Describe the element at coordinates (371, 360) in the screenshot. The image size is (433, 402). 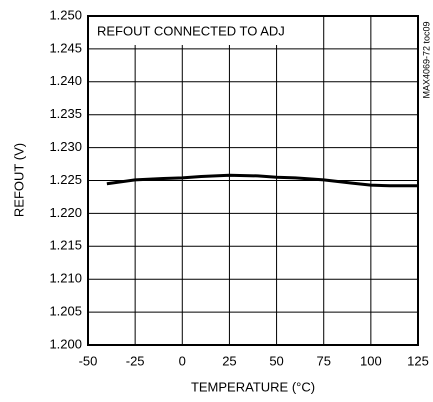
I see `x-tick-label: 100` at that location.